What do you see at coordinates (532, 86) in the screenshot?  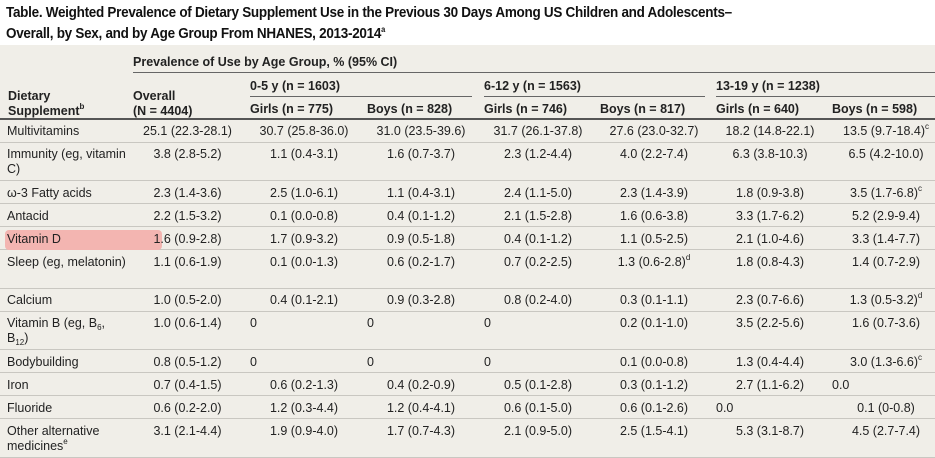 I see `age-group-6-12: 6-12 y (n = 1563)` at bounding box center [532, 86].